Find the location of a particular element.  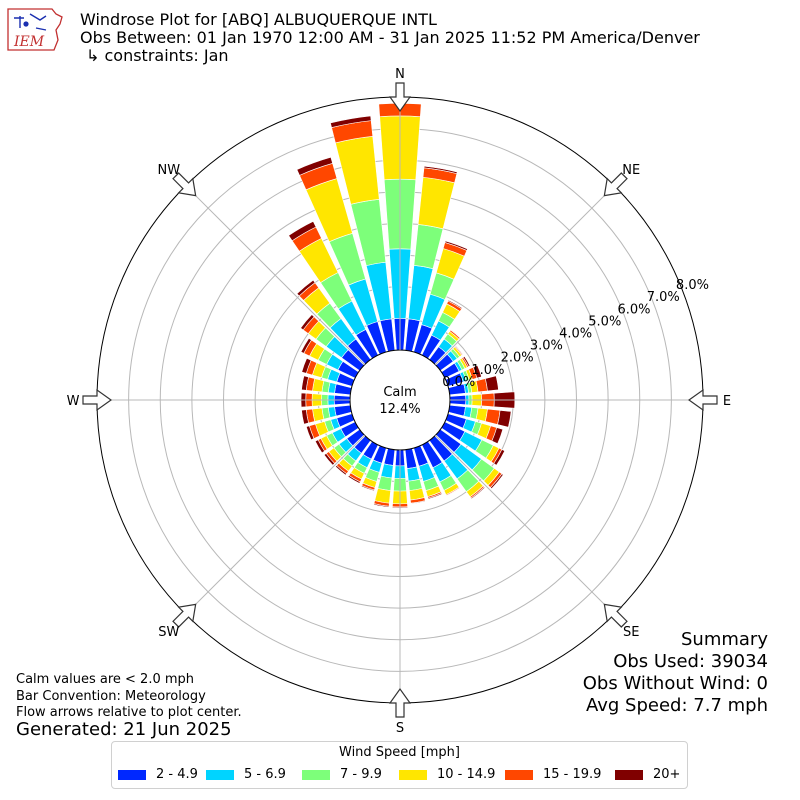

calm-value: 12.4% is located at coordinates (399, 409).